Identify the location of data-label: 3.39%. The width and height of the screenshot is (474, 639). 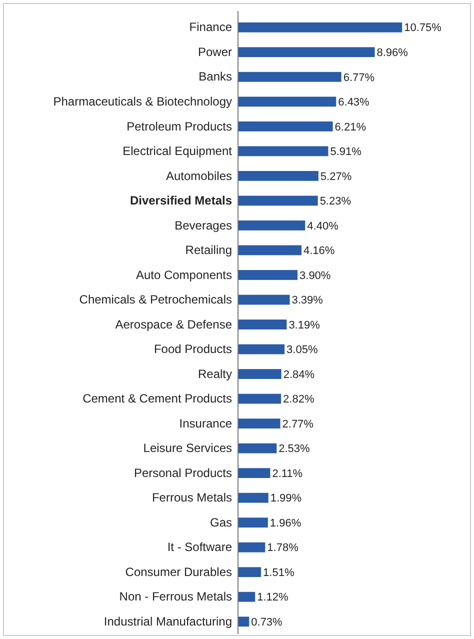
(308, 300).